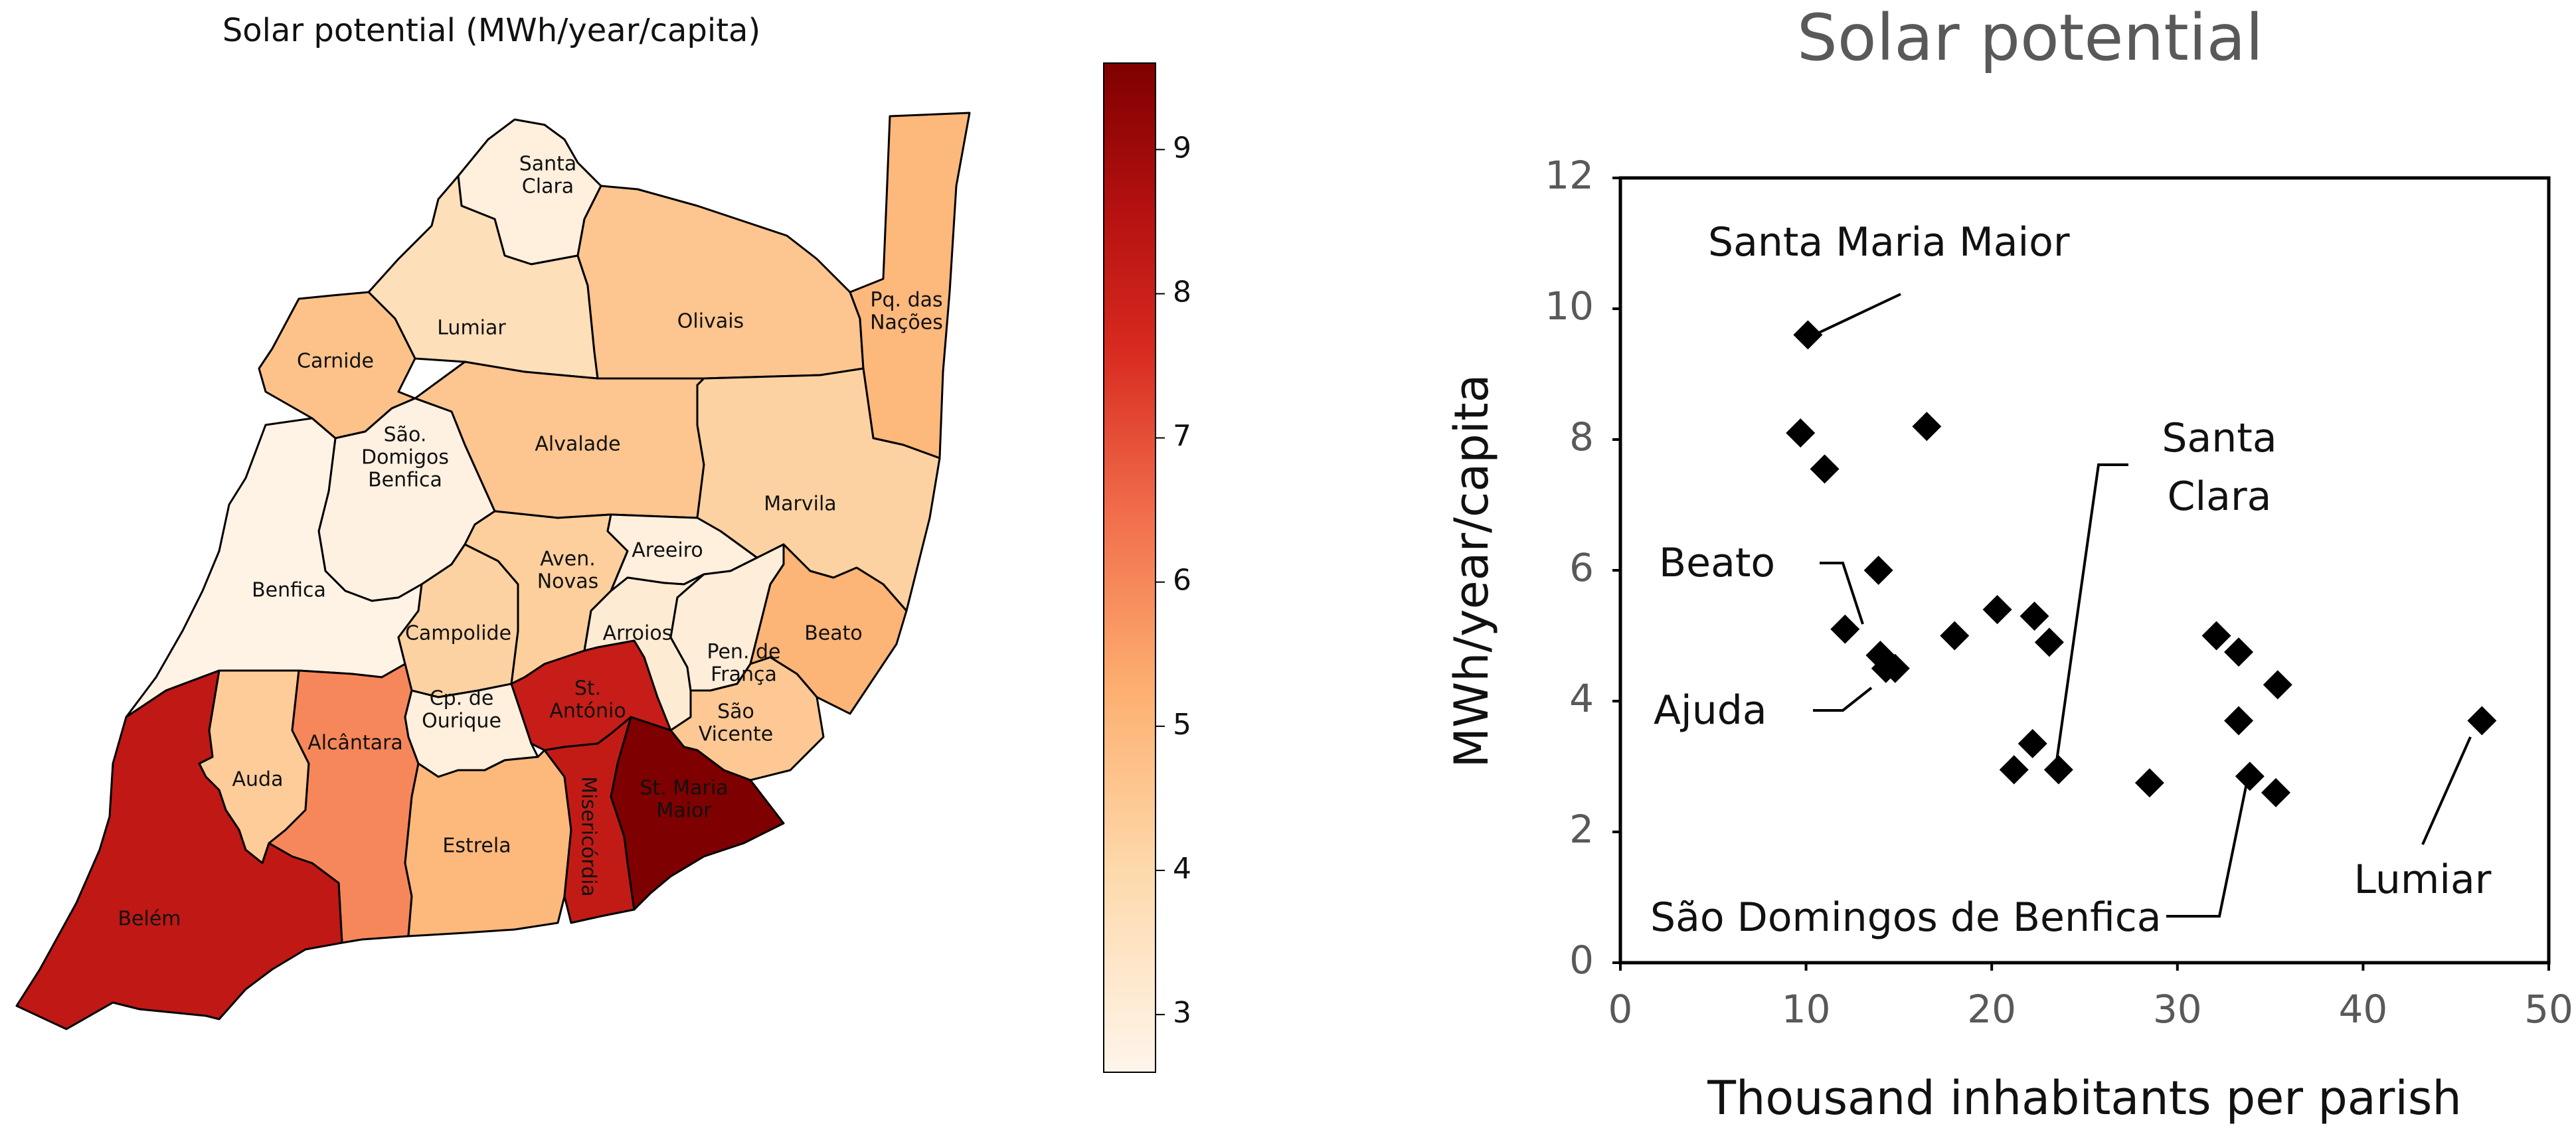 Image resolution: width=2576 pixels, height=1134 pixels. What do you see at coordinates (471, 328) in the screenshot?
I see `parish-label-lumiar: Lumiar` at bounding box center [471, 328].